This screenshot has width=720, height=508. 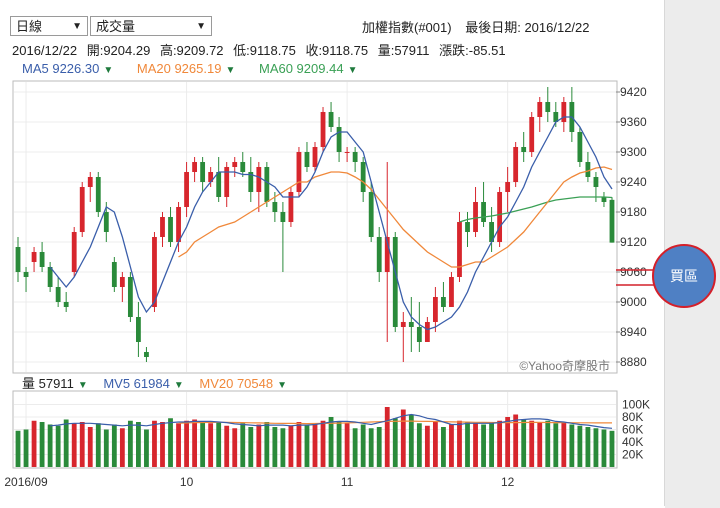 I want to click on legend-mv5: MV5 61984 ▼, so click(x=143, y=383).